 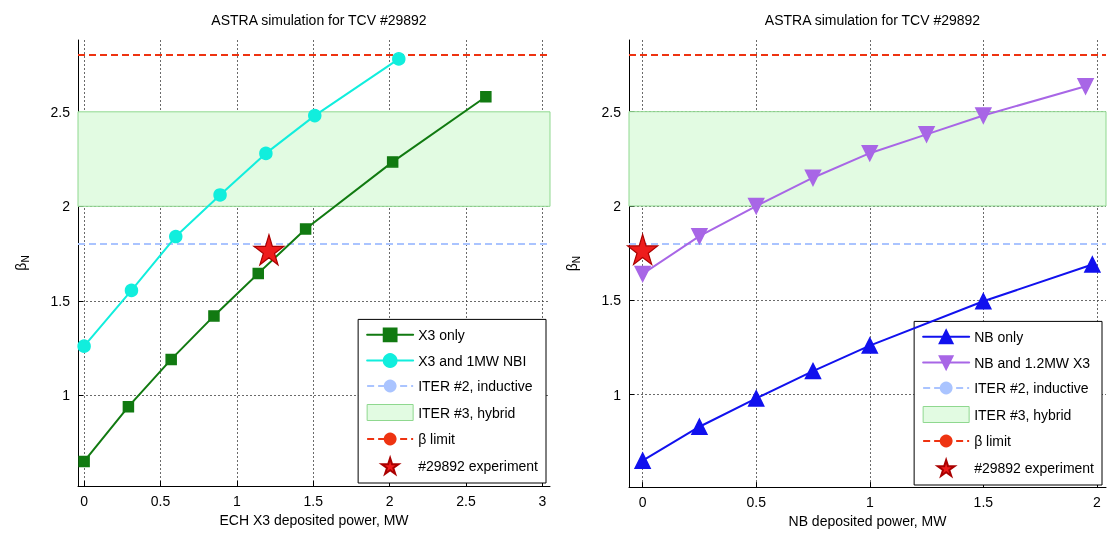 What do you see at coordinates (22, 263) in the screenshot?
I see `y-axis-title: βN` at bounding box center [22, 263].